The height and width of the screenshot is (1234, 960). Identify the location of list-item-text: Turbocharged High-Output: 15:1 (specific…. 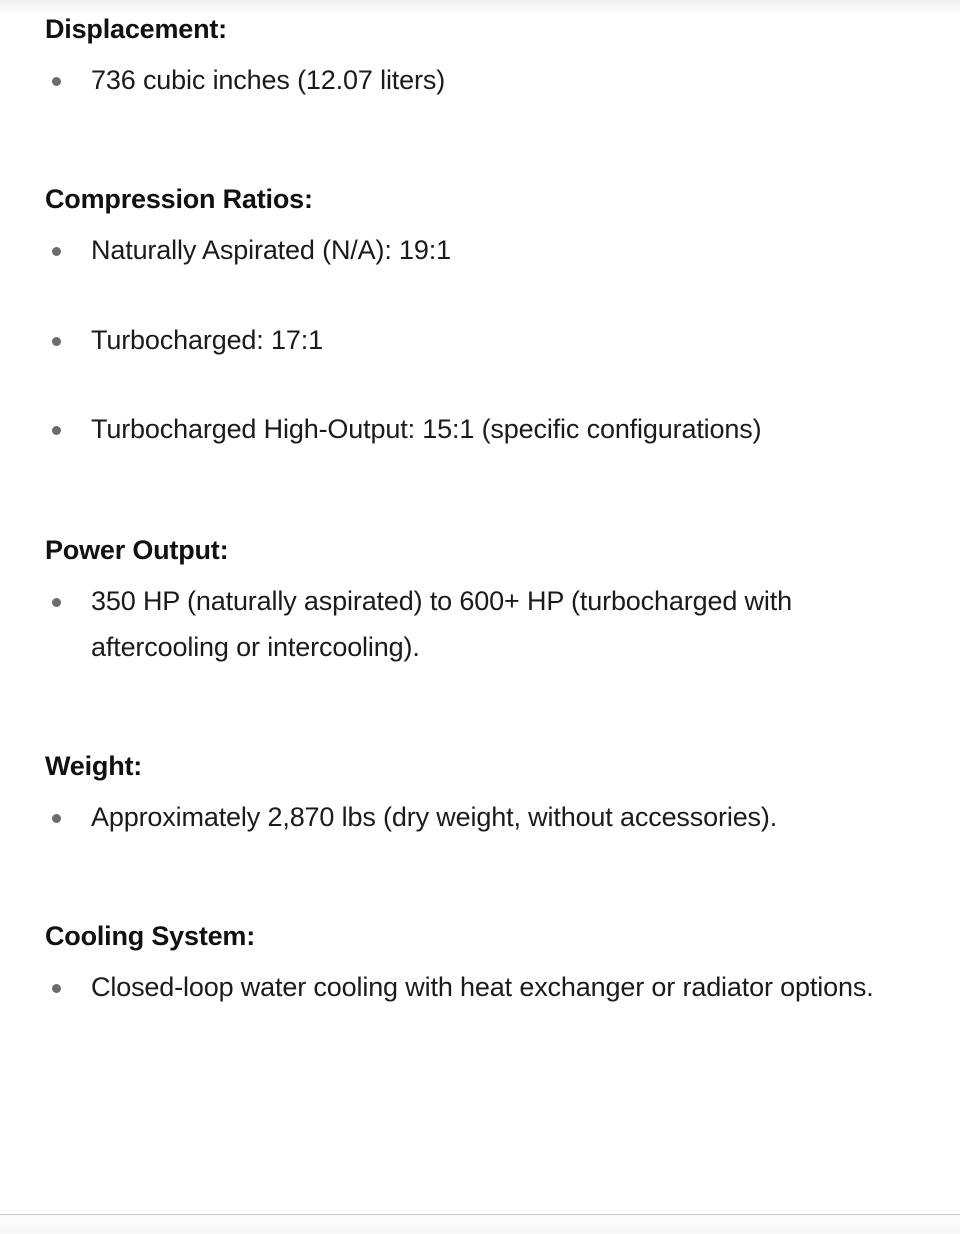
(426, 428).